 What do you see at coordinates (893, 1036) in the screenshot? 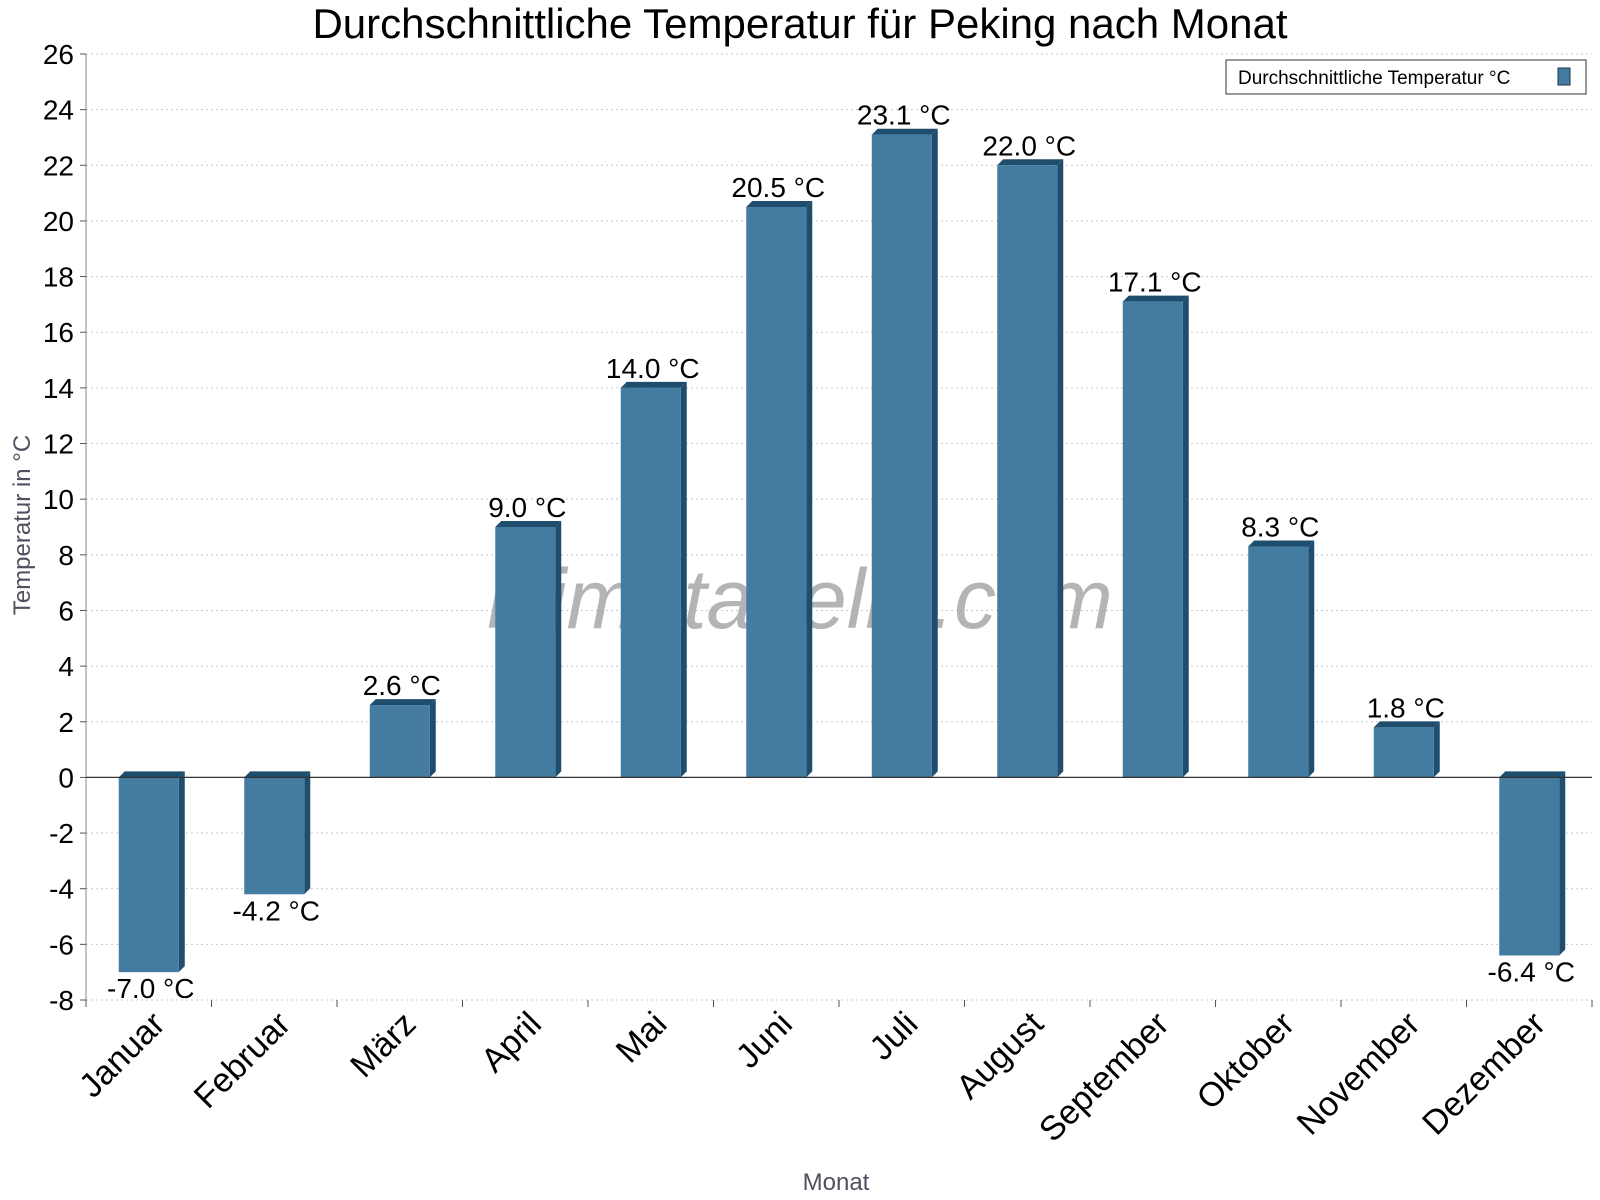
I see `x-tick-label: Juli` at bounding box center [893, 1036].